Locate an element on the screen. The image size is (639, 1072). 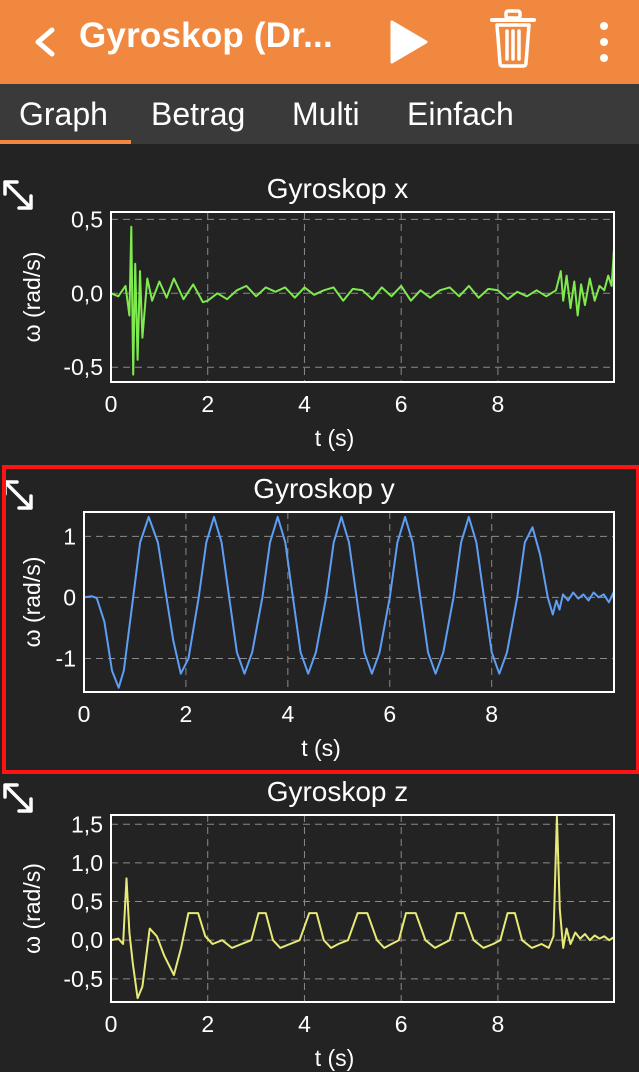
y-tick-label: -1 is located at coordinates (66, 658).